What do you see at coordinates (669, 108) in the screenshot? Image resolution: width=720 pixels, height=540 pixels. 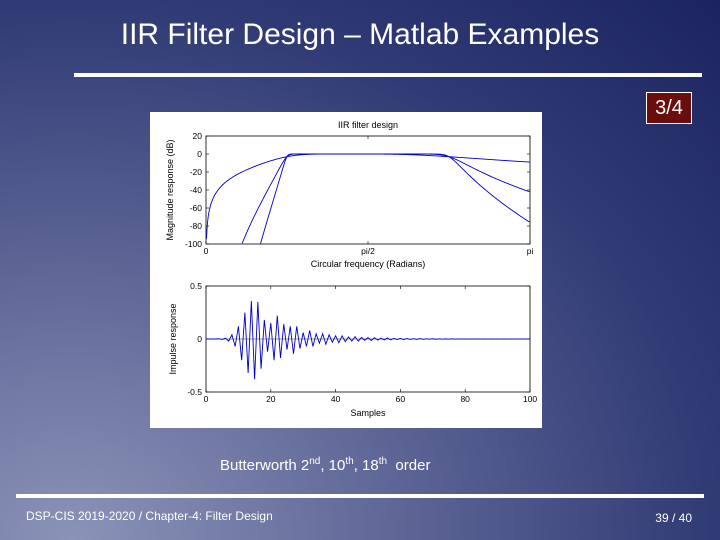 I see `page-badge: 3/4` at bounding box center [669, 108].